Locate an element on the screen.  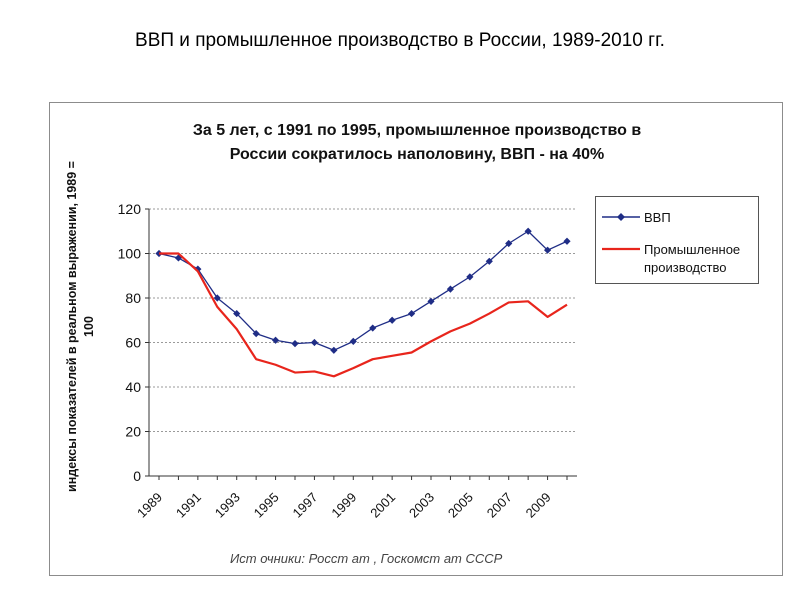
series-0-point-2010 is located at coordinates (567, 241).